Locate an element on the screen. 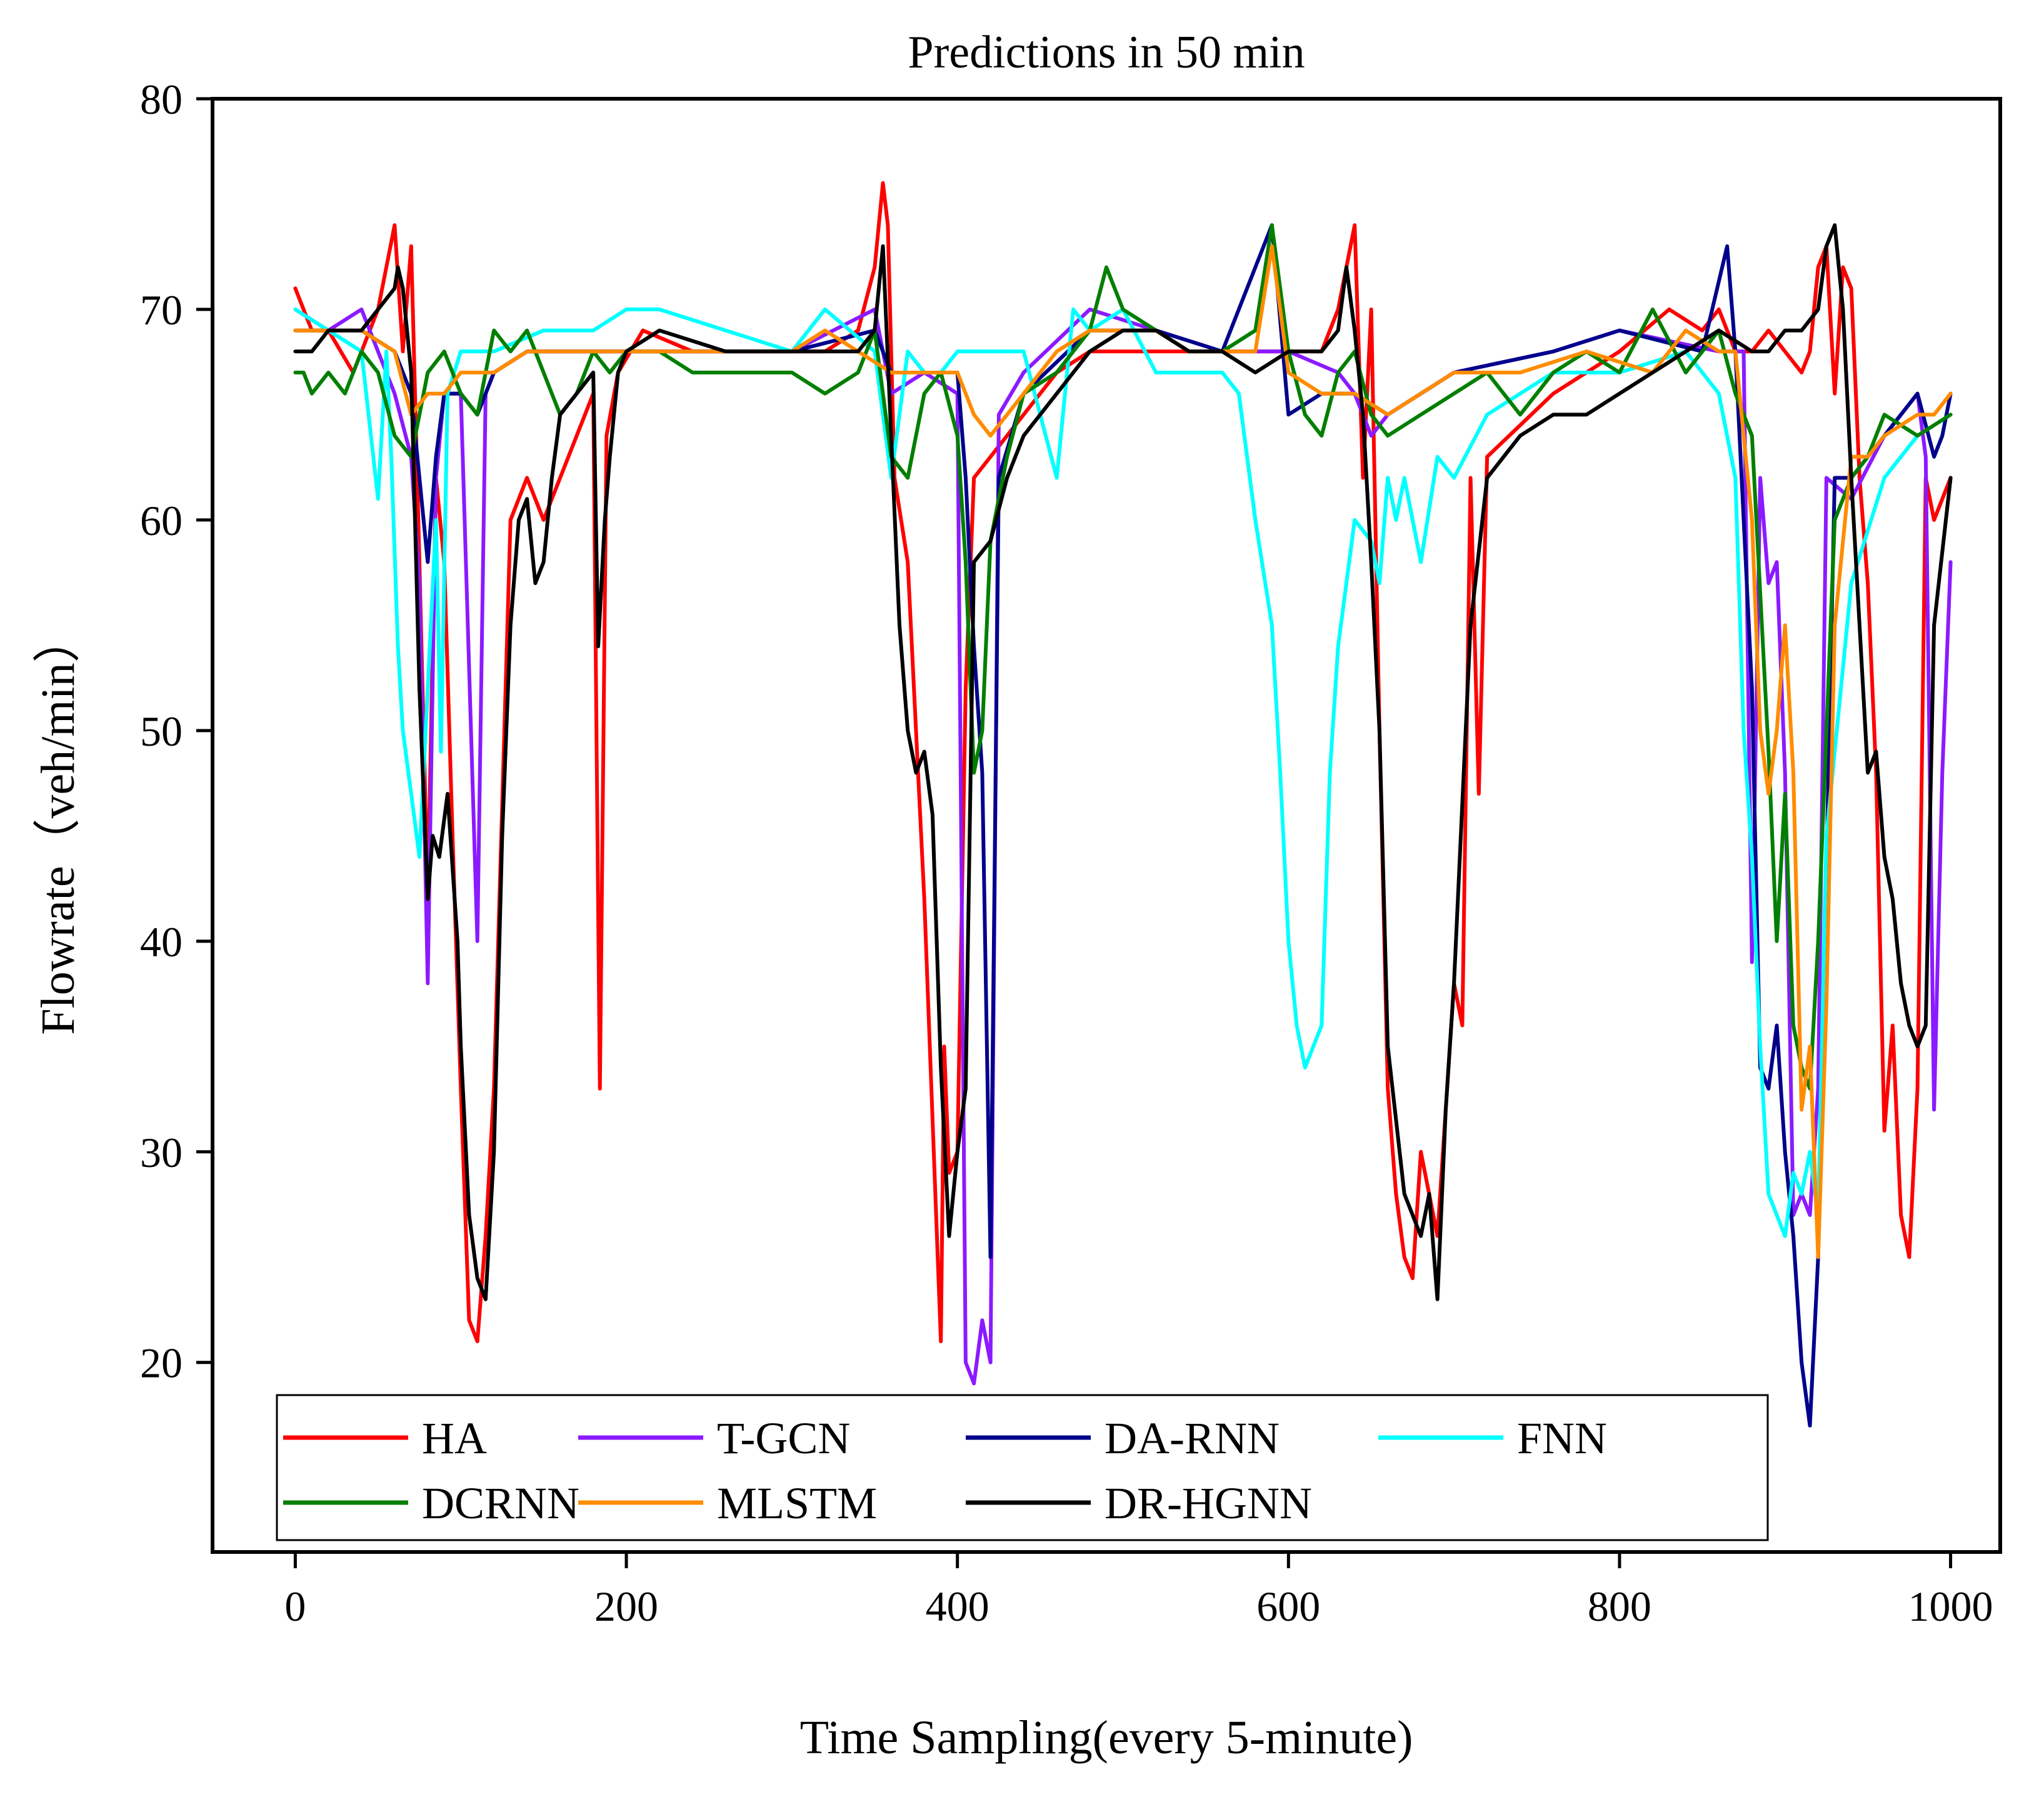 This screenshot has height=1797, width=2044. chart-title: Predictions in 50 min is located at coordinates (1106, 52).